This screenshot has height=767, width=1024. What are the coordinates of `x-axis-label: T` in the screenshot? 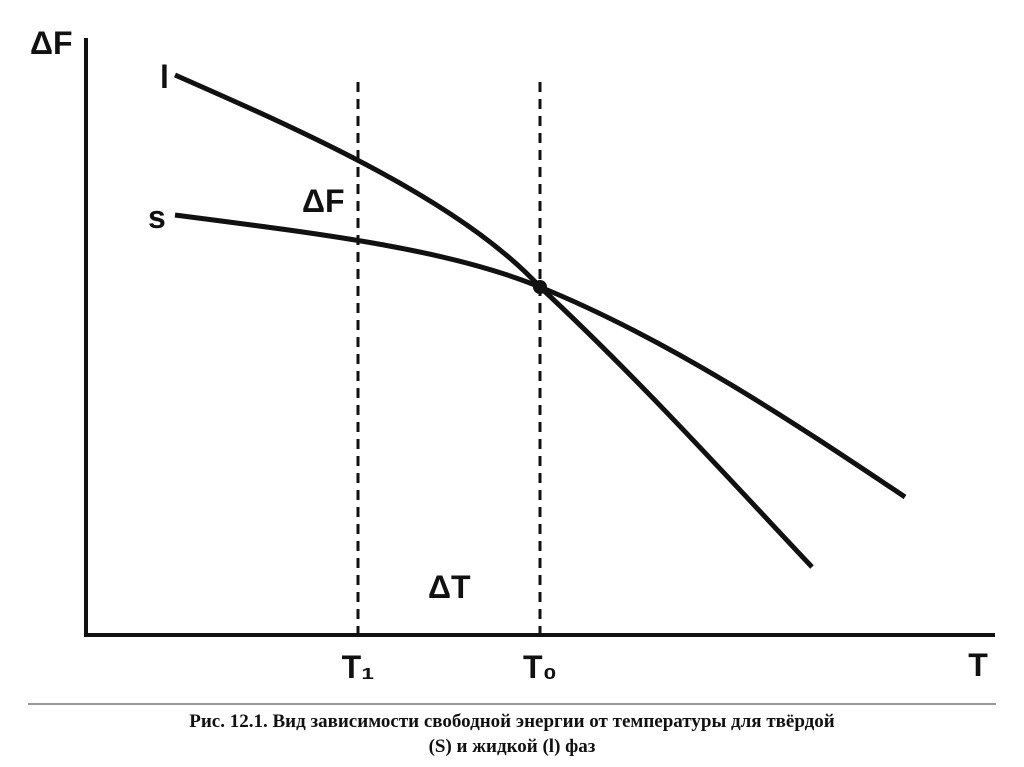 It's located at (978, 665).